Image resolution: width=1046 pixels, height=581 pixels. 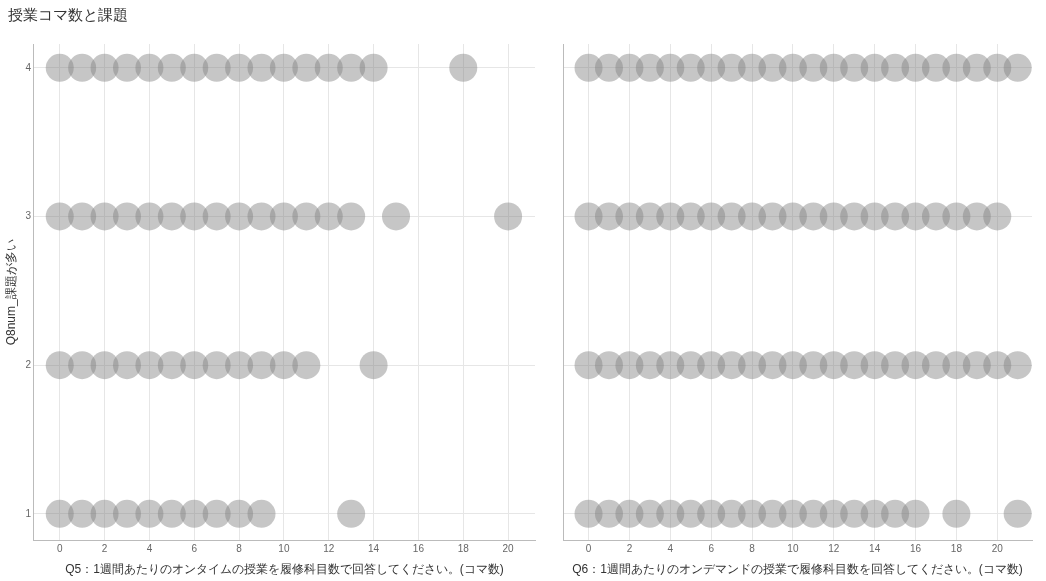 What do you see at coordinates (28, 67) in the screenshot?
I see `y-tick-label: 4` at bounding box center [28, 67].